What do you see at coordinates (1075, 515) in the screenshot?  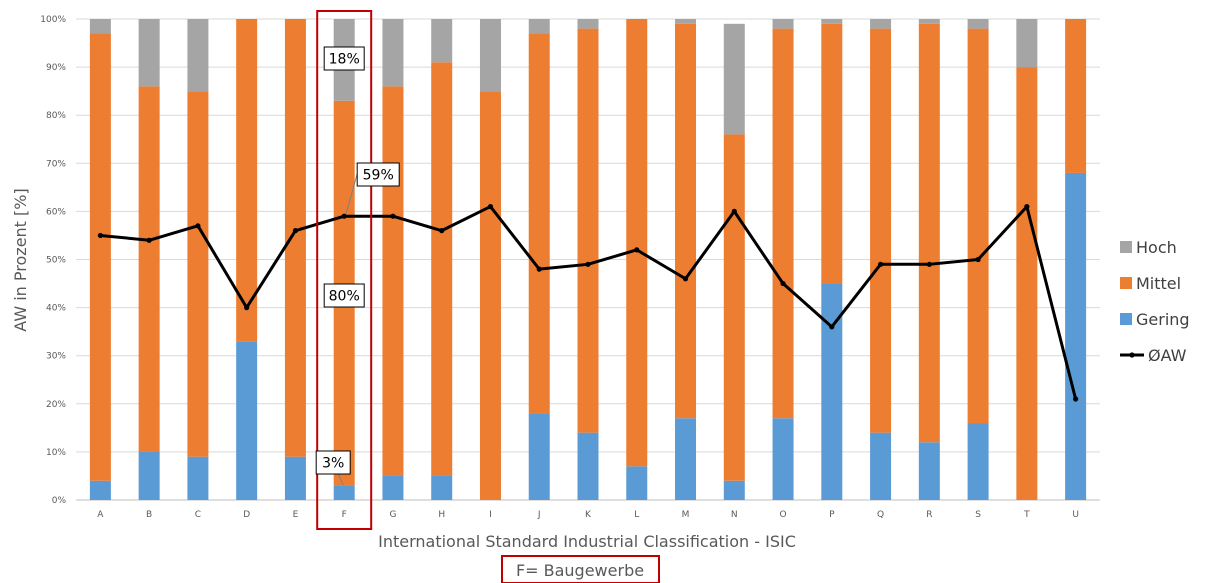 I see `x-tick-label: U` at bounding box center [1075, 515].